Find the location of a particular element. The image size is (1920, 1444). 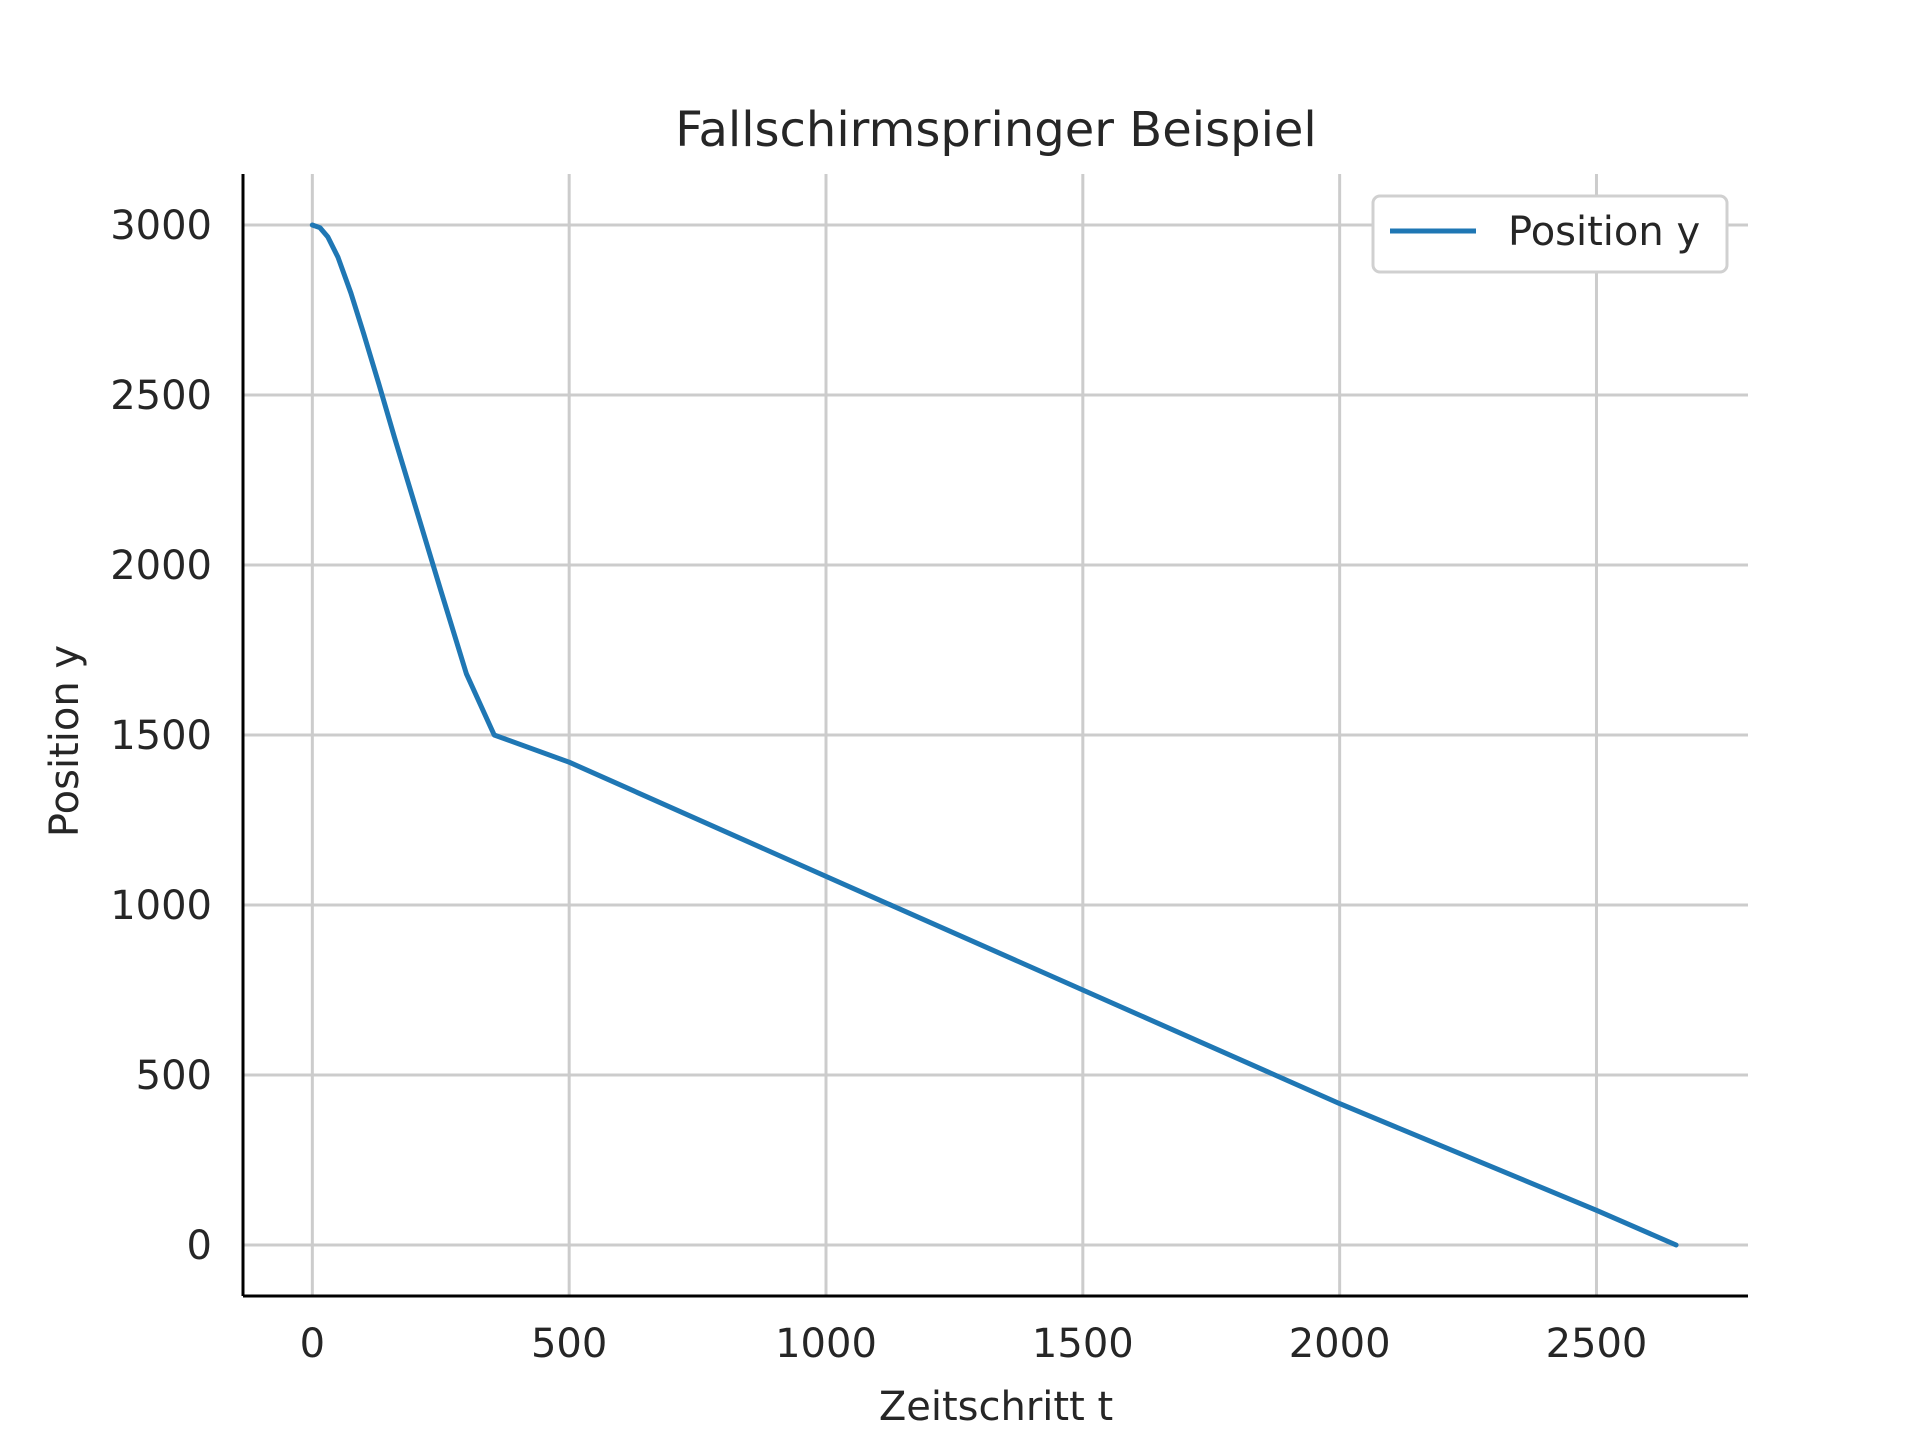

x-tick-label: 2000 is located at coordinates (1340, 1344).